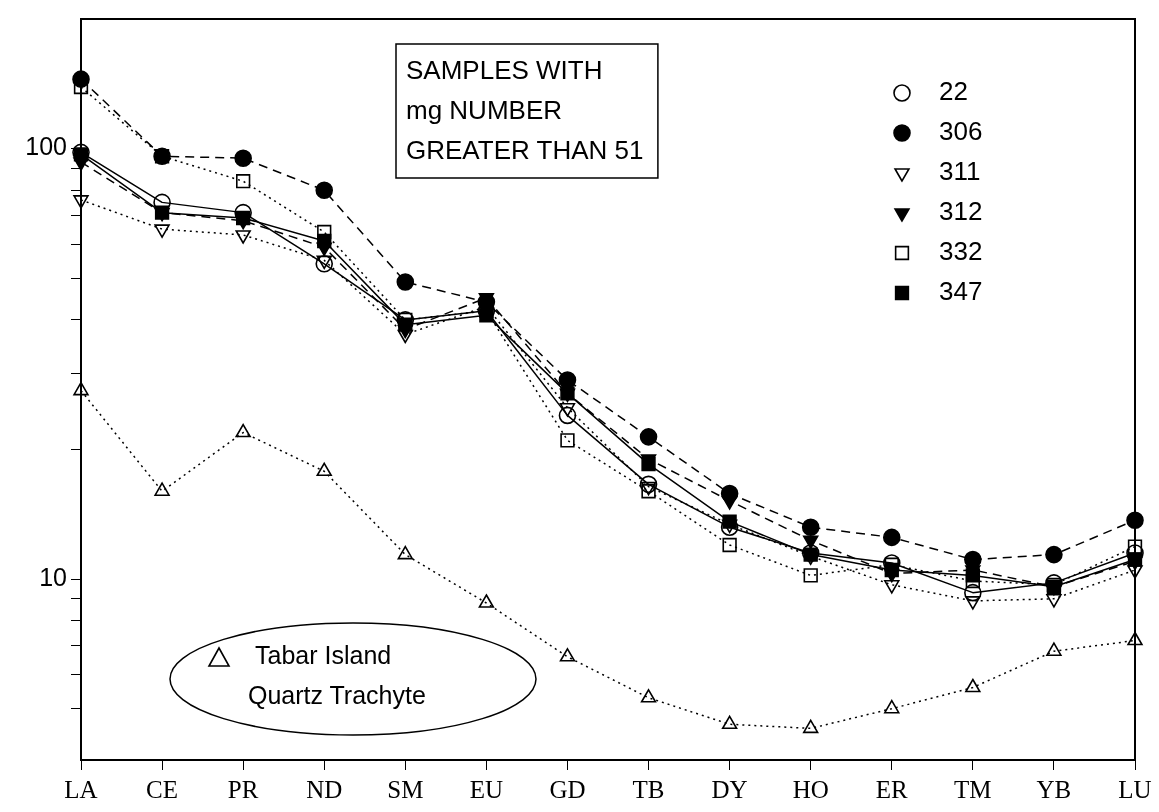 The width and height of the screenshot is (1159, 812). What do you see at coordinates (324, 789) in the screenshot?
I see `x-tick-label: ND` at bounding box center [324, 789].